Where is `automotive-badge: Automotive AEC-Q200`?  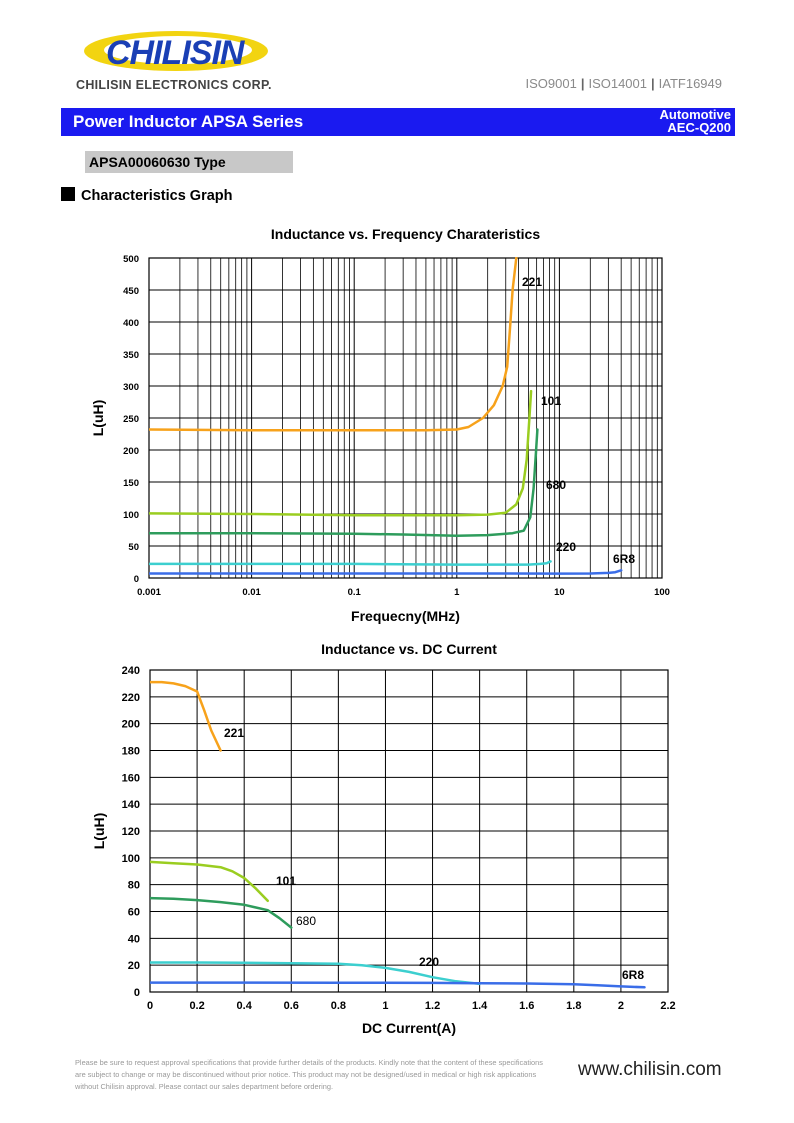 automotive-badge: Automotive AEC-Q200 is located at coordinates (696, 121).